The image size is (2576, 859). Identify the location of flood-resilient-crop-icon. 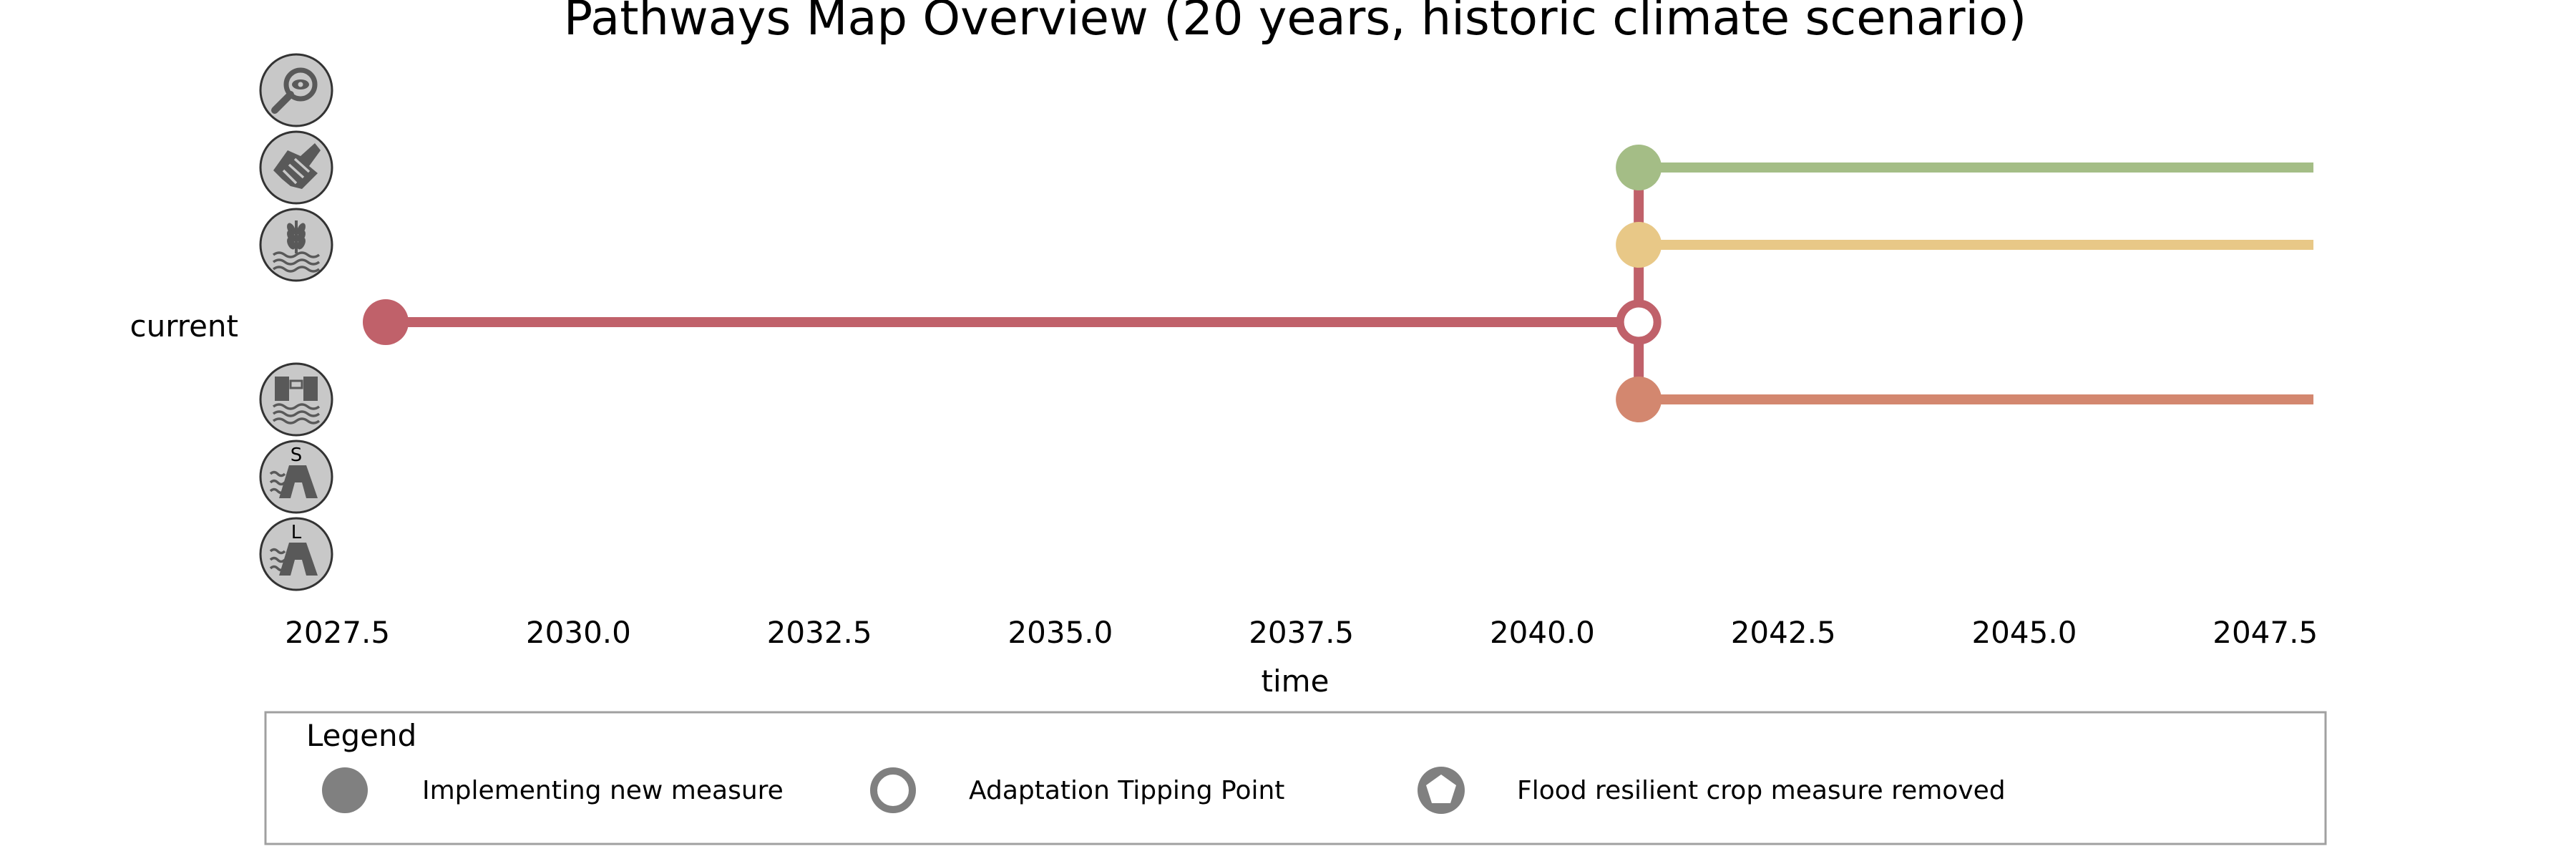
(296, 245).